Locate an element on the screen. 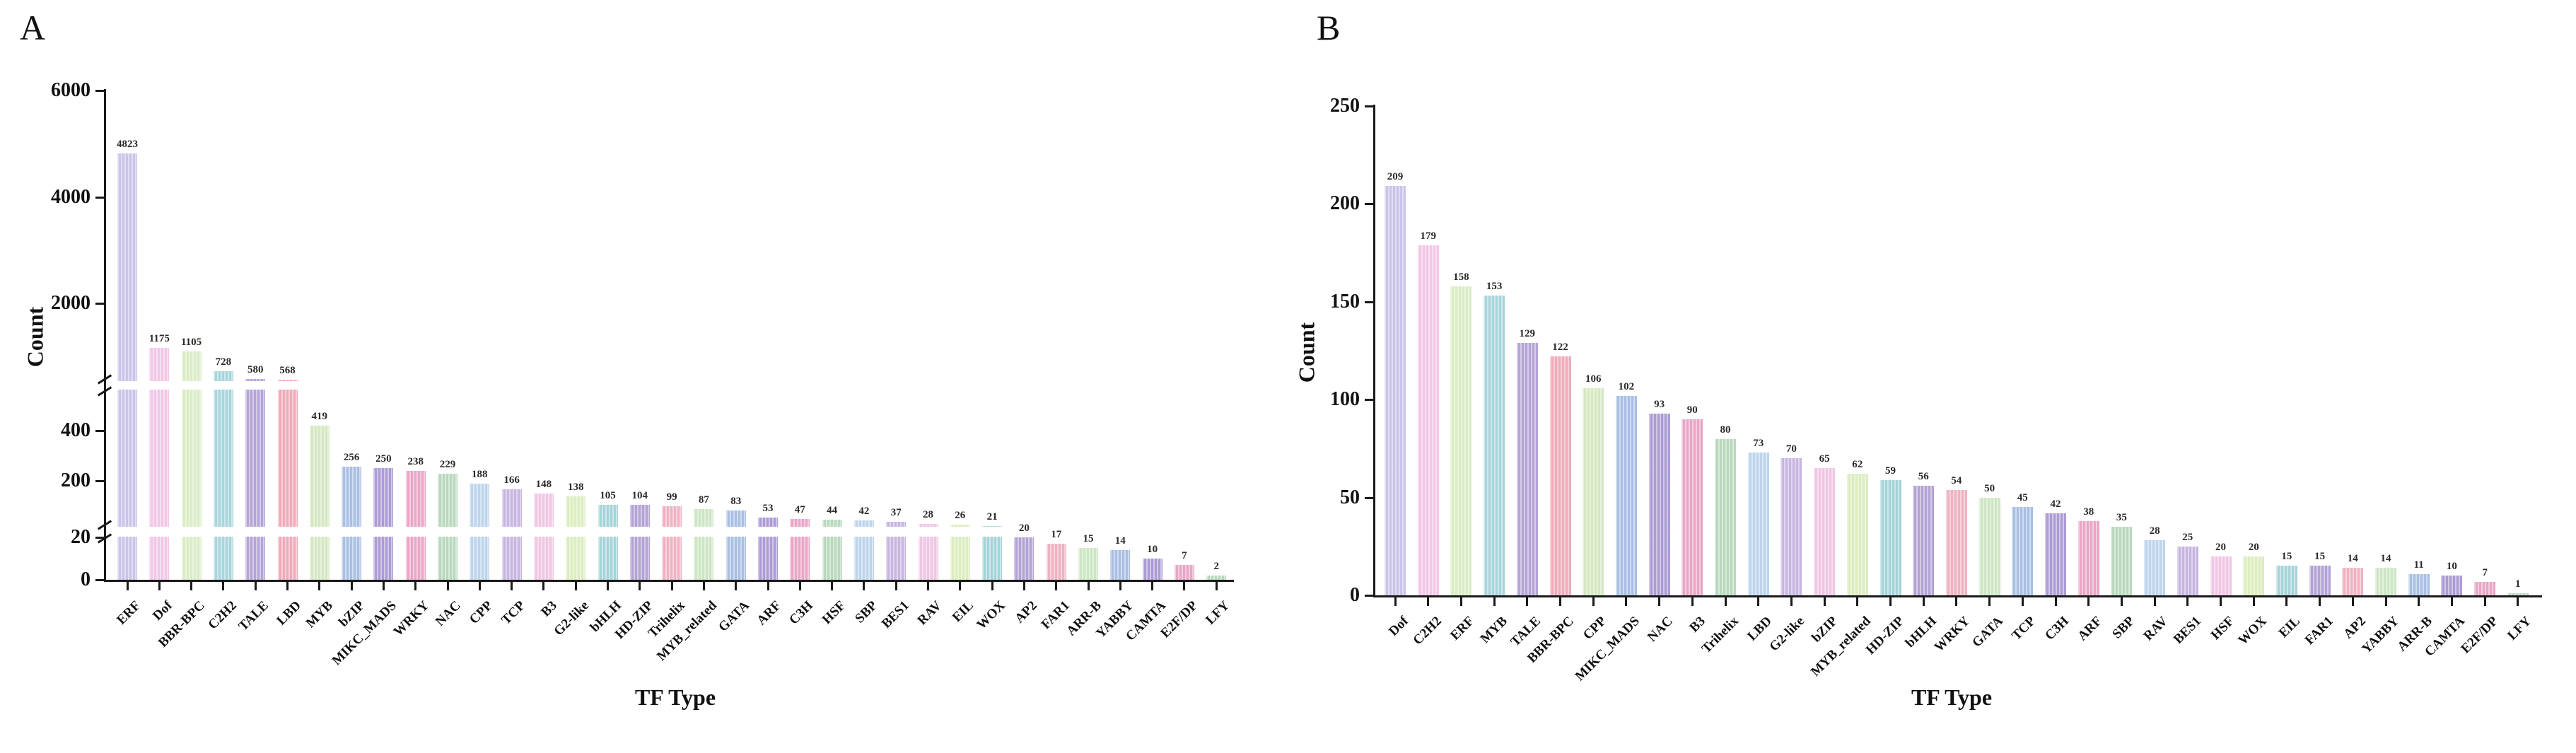 The height and width of the screenshot is (753, 2576). bar-value-label: 25 is located at coordinates (2187, 537).